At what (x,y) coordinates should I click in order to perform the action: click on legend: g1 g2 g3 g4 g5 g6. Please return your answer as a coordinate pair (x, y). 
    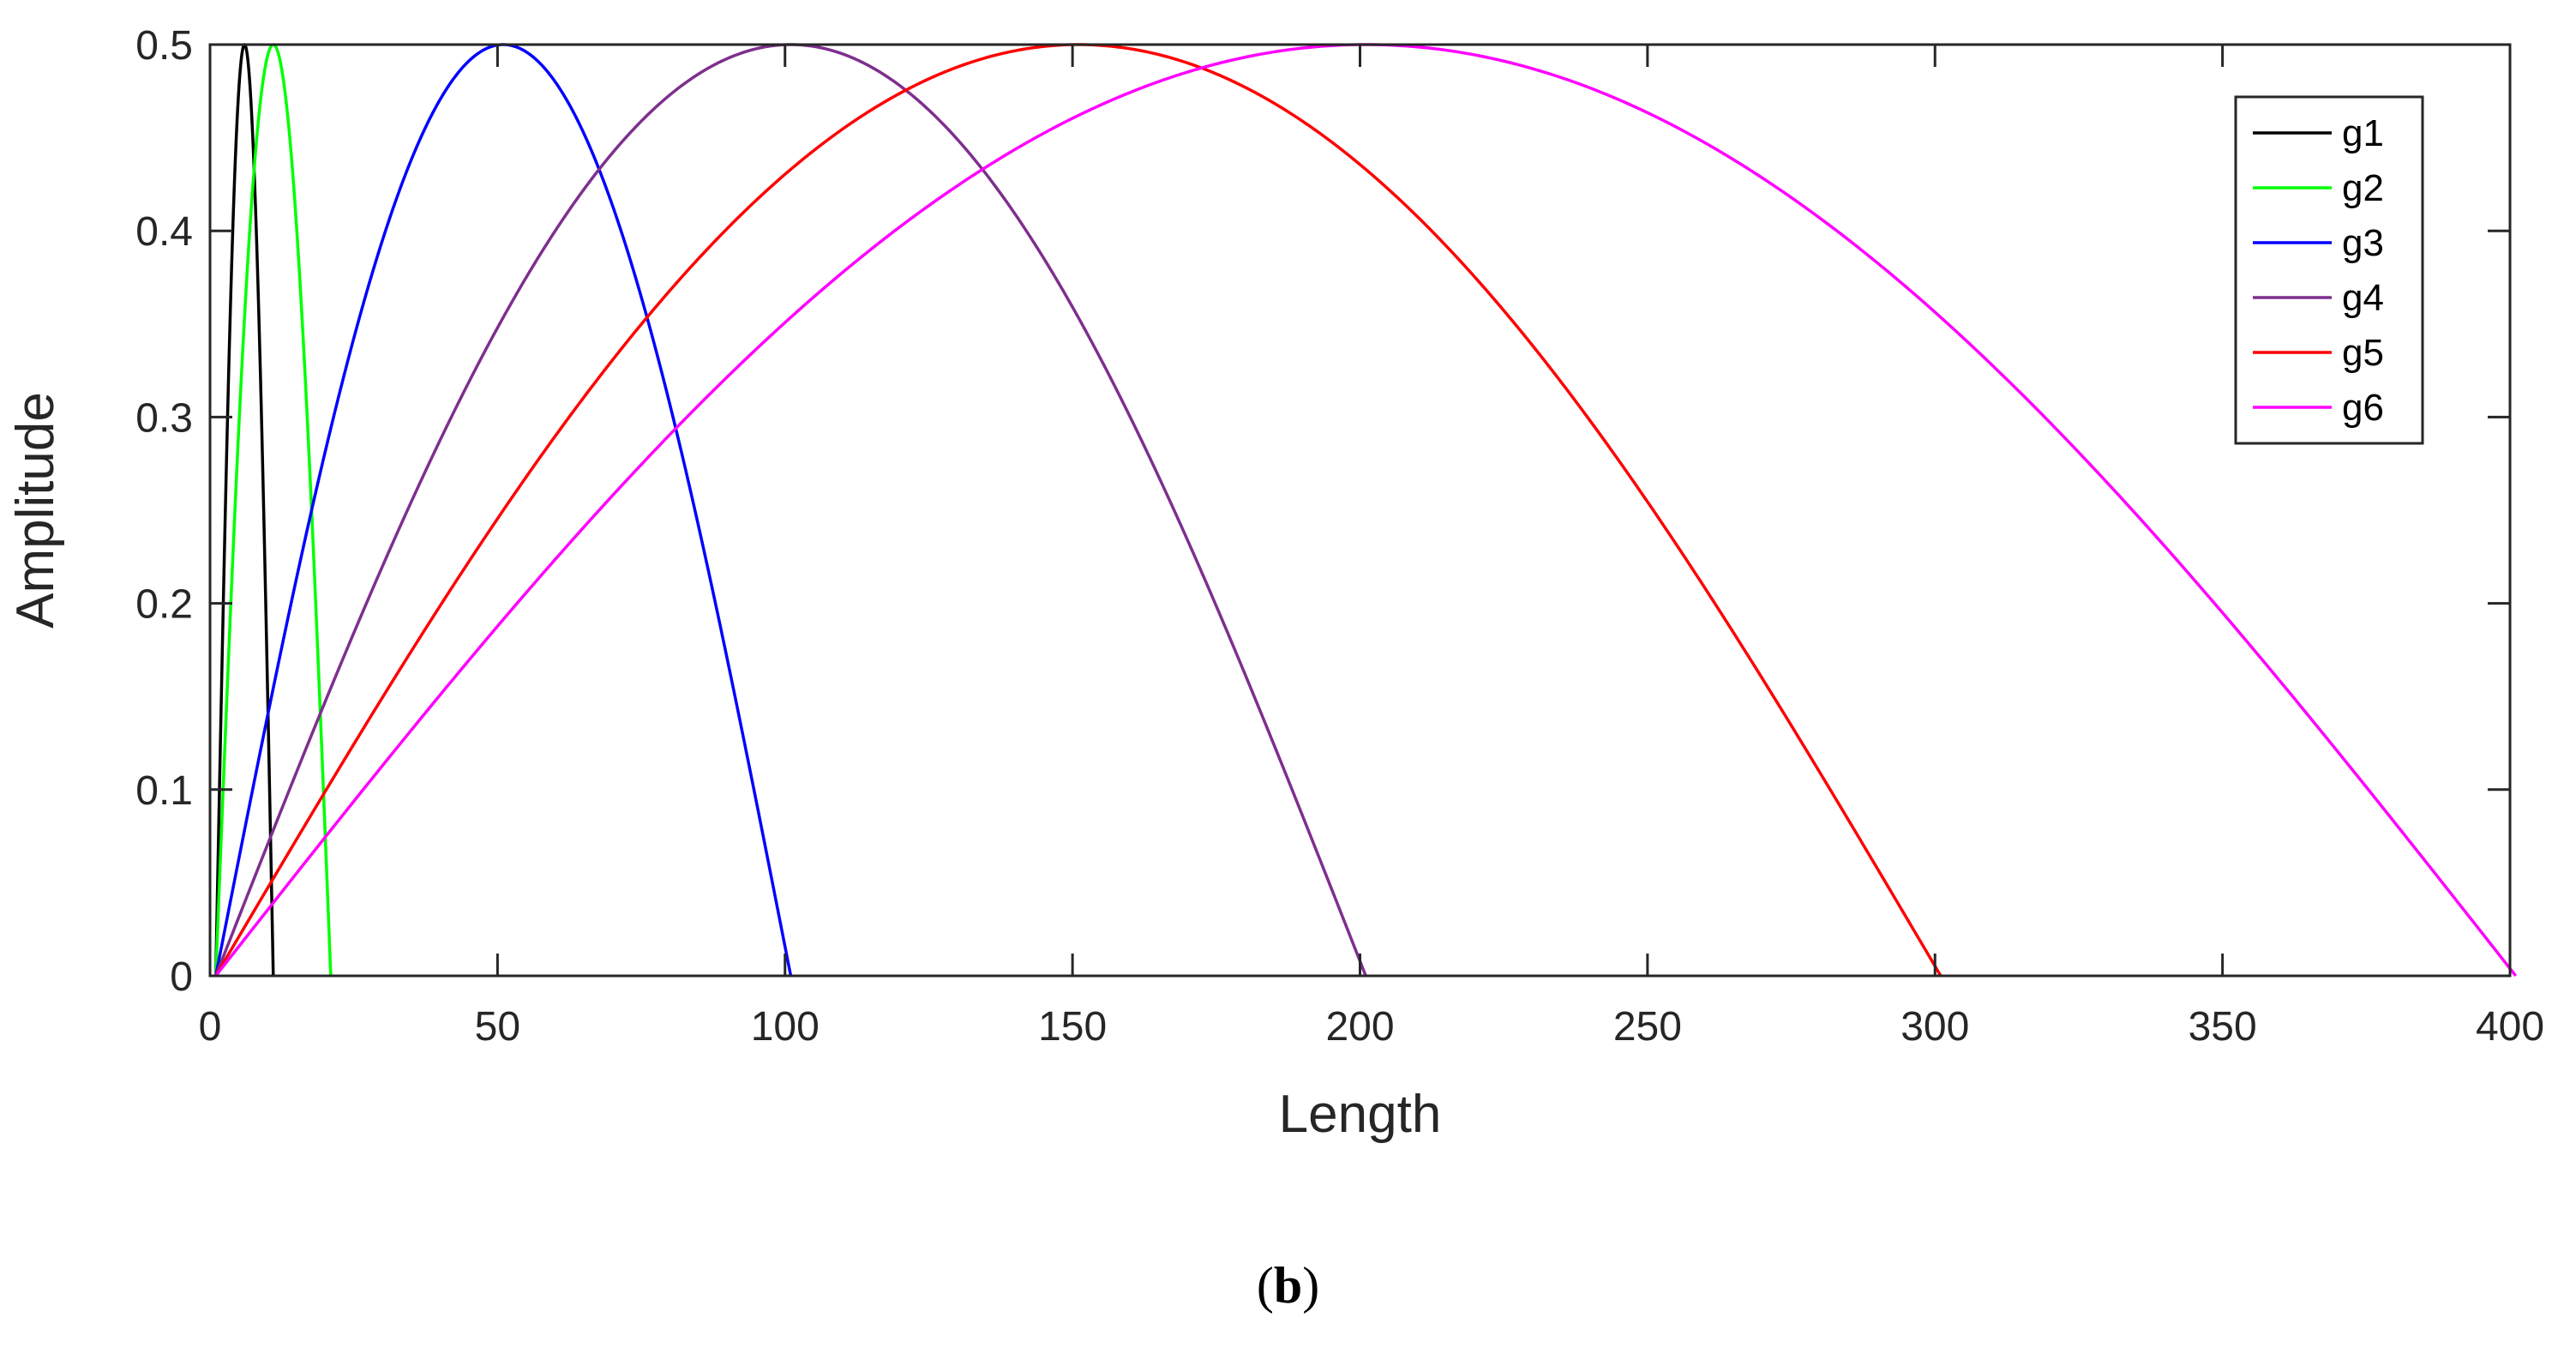
    Looking at the image, I should click on (2329, 270).